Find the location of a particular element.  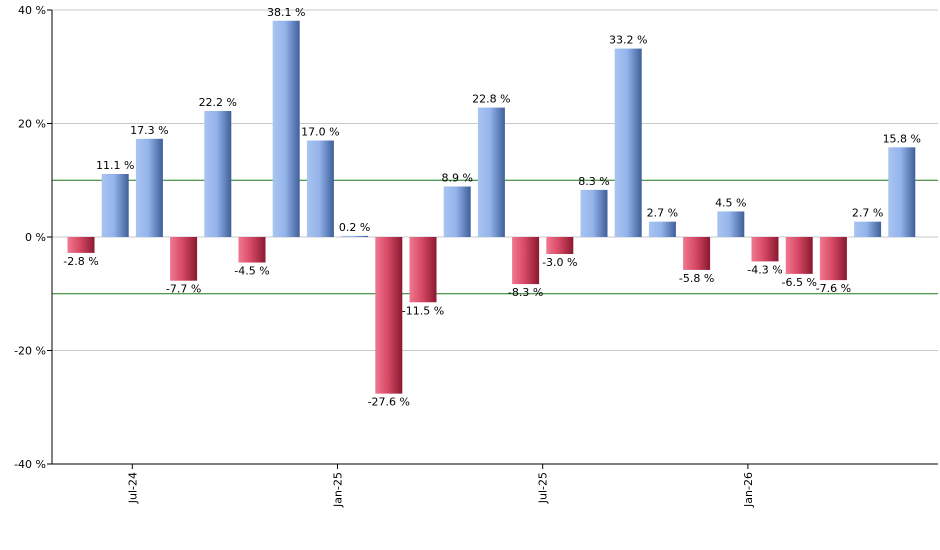

data-label: -7.7 % is located at coordinates (183, 289).